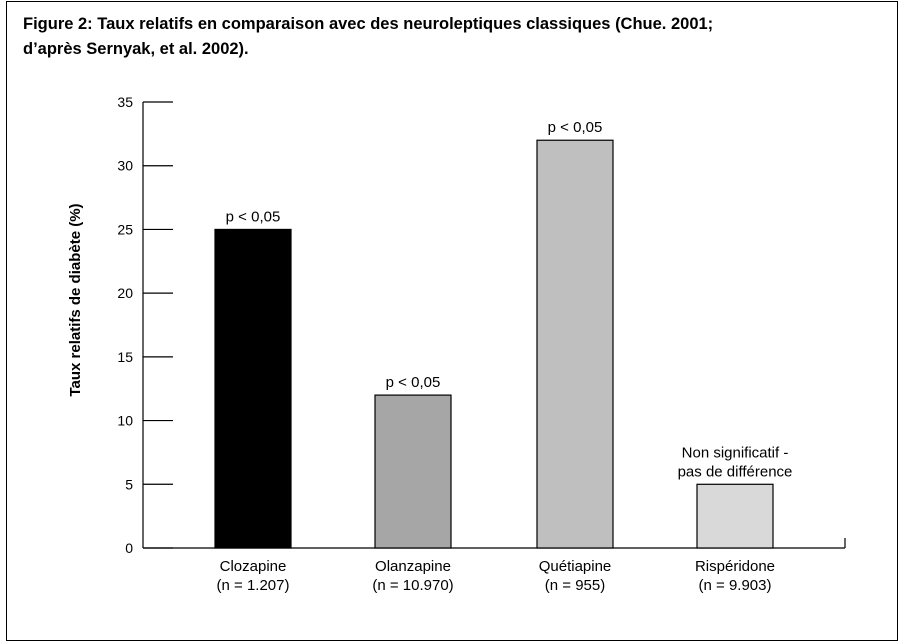  Describe the element at coordinates (125, 166) in the screenshot. I see `y-tick-label: 30` at that location.